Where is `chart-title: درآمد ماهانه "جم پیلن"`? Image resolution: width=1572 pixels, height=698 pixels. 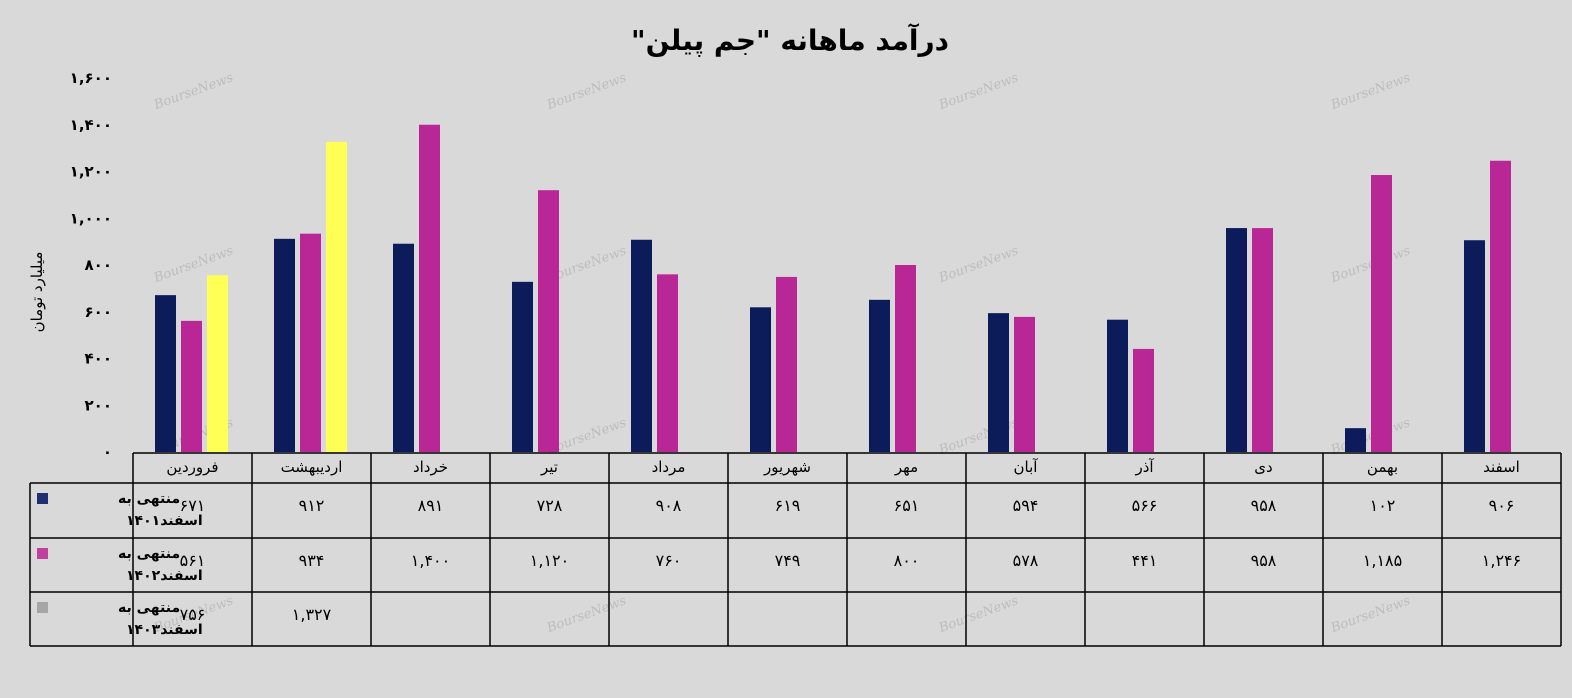
chart-title: درآمد ماهانه "جم پیلن" is located at coordinates (790, 40).